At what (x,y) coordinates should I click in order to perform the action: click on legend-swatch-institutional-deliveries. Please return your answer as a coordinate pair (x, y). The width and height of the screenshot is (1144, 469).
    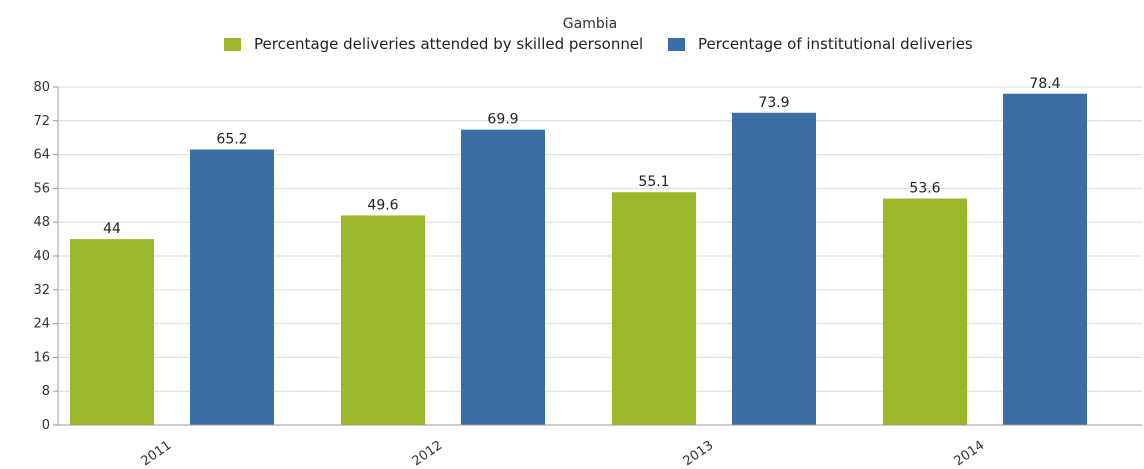
    Looking at the image, I should click on (676, 44).